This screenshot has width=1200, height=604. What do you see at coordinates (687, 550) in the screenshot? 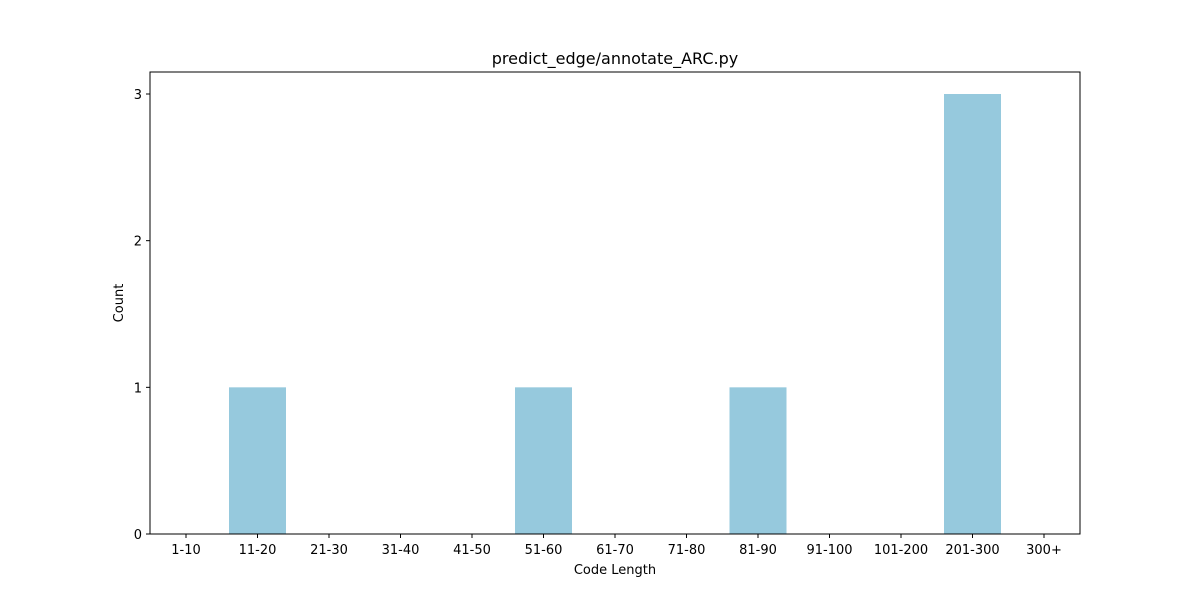
I see `x-tick-label: 71-80` at bounding box center [687, 550].